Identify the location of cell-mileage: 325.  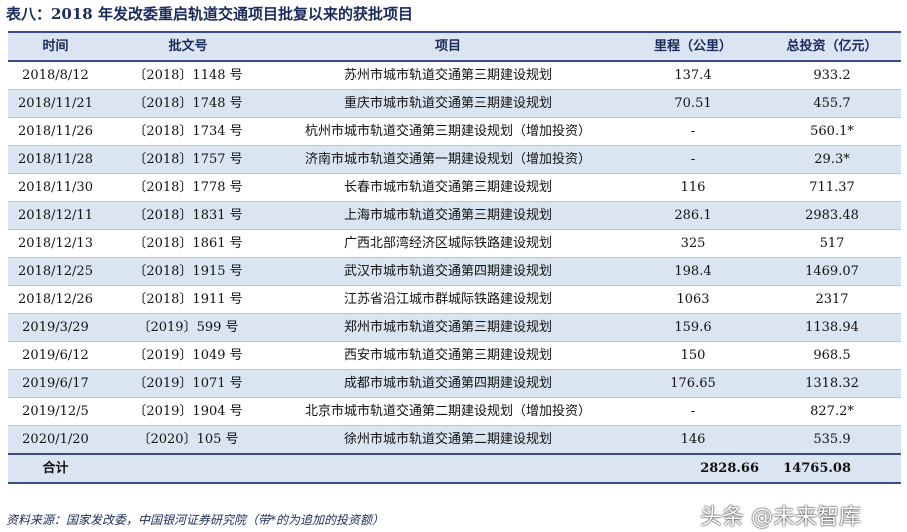
(693, 243).